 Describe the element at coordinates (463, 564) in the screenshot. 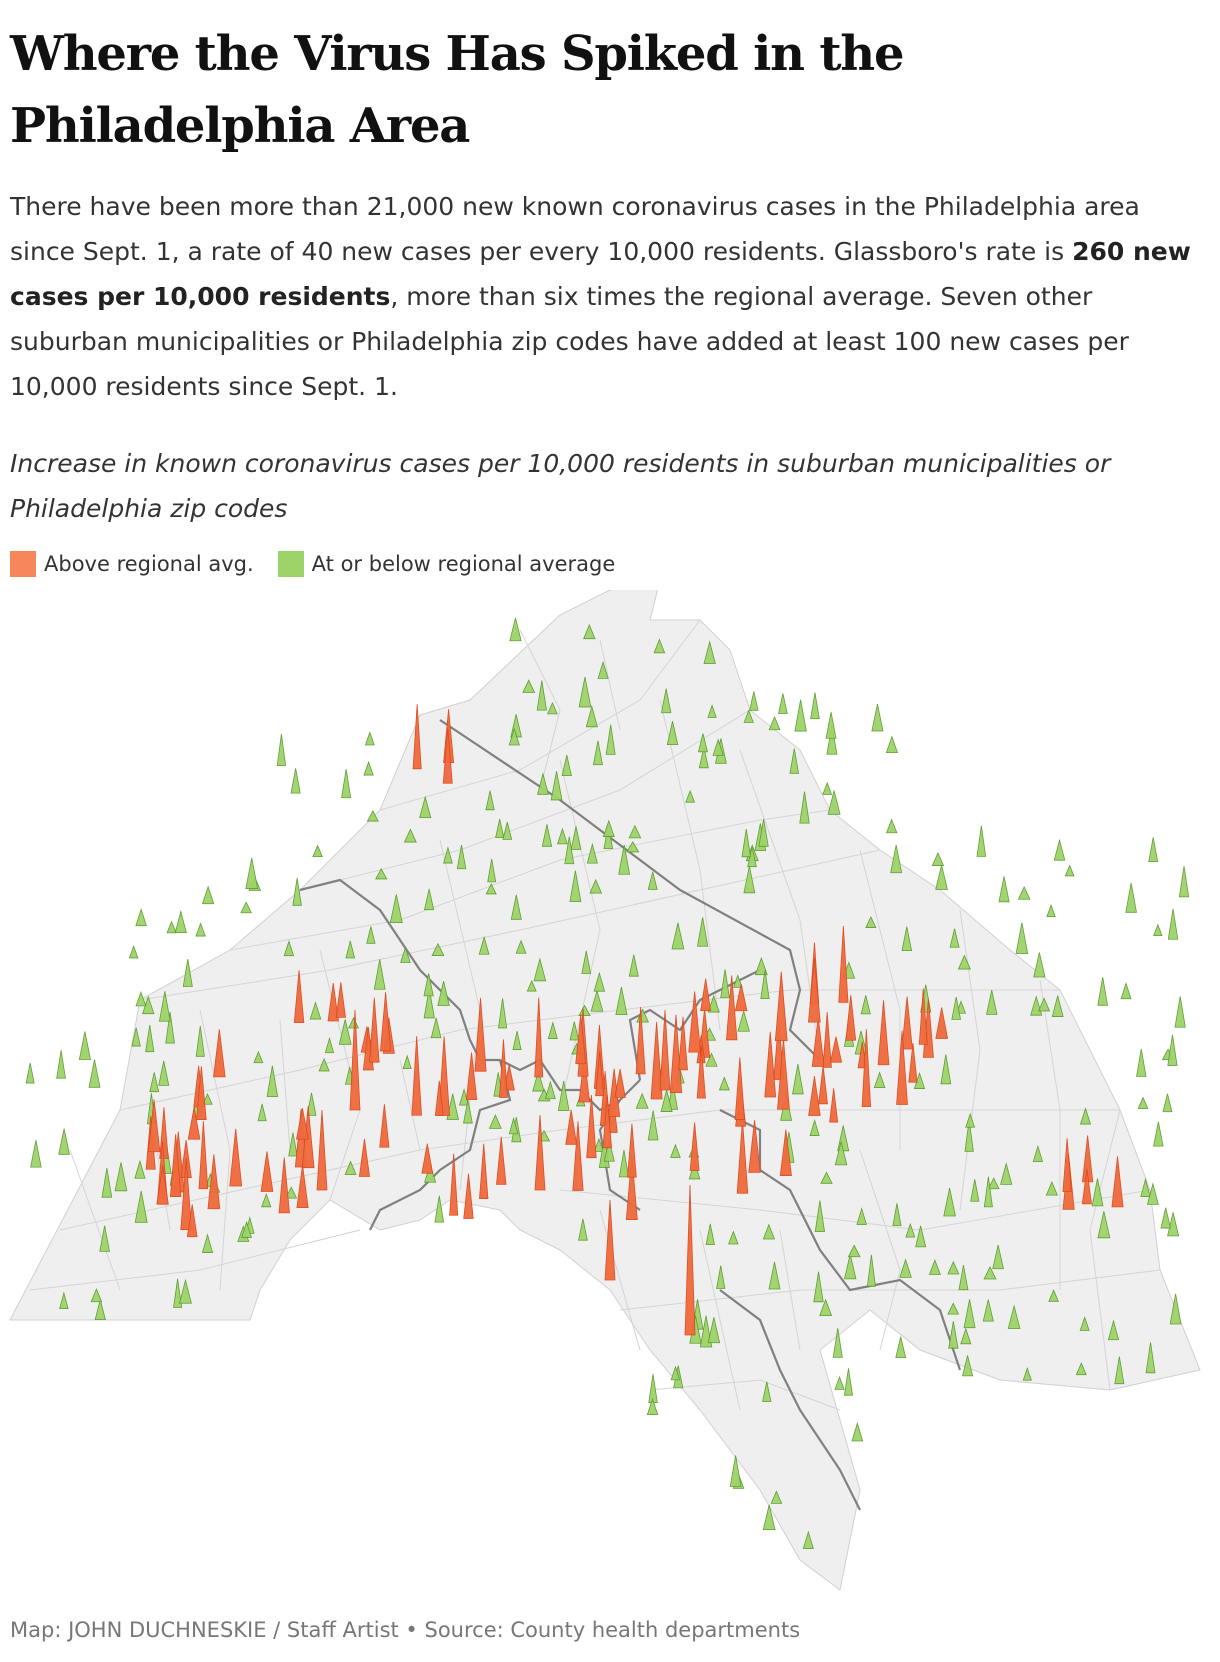

I see `legend-label-below: At or below regional average` at that location.